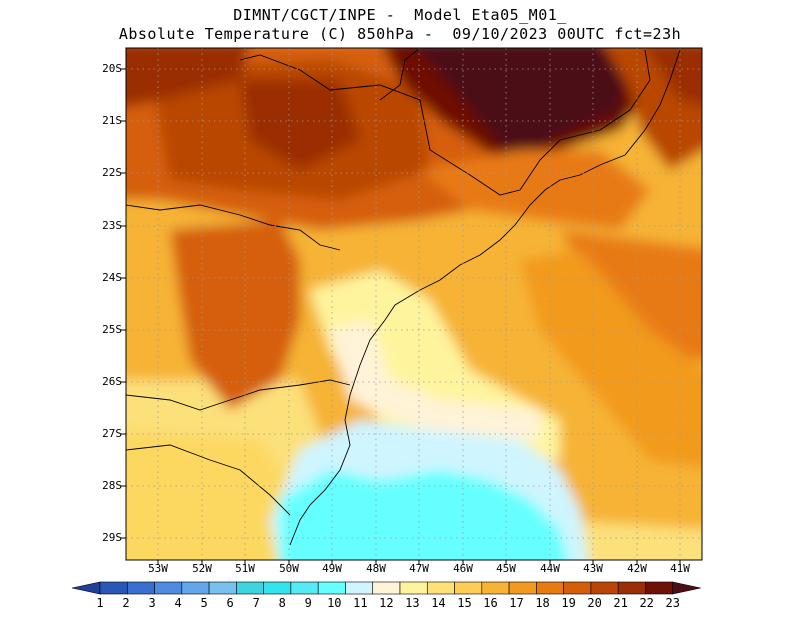 The height and width of the screenshot is (618, 800). I want to click on colorbar-label: 6, so click(230, 603).